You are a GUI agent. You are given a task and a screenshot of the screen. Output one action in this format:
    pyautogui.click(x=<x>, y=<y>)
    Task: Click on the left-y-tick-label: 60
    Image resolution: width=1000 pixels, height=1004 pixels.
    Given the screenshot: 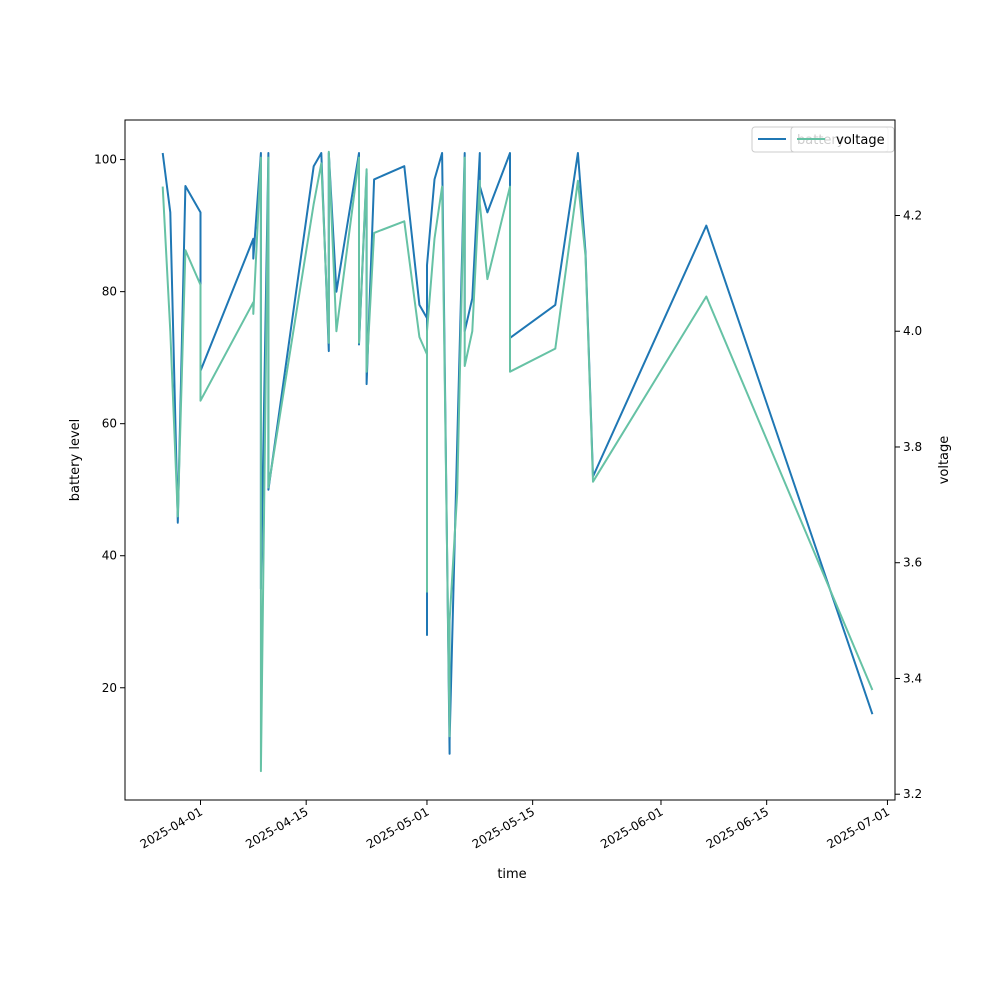 What is the action you would take?
    pyautogui.click(x=109, y=424)
    